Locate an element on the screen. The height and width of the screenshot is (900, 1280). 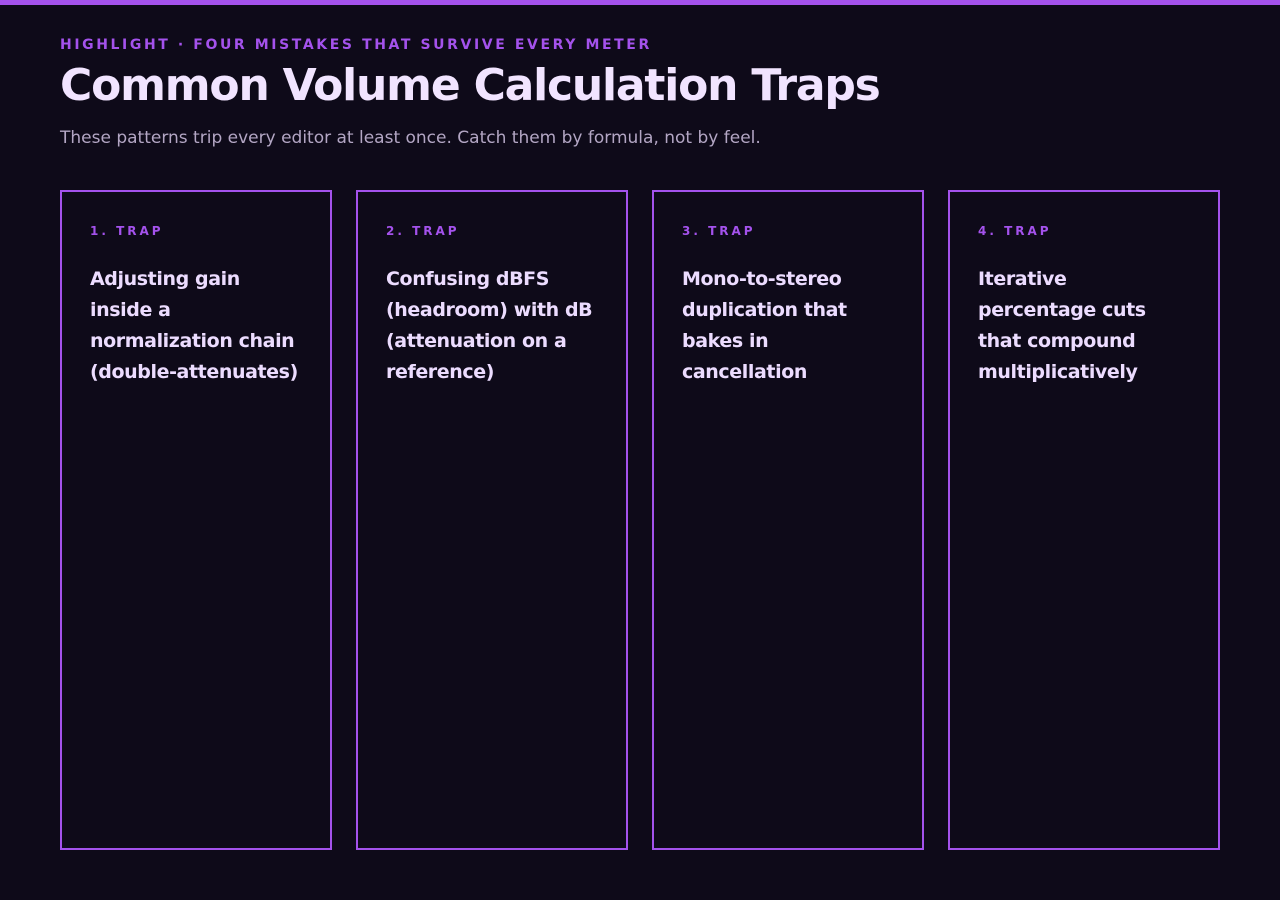
card-label: 2. TRAP is located at coordinates (423, 231).